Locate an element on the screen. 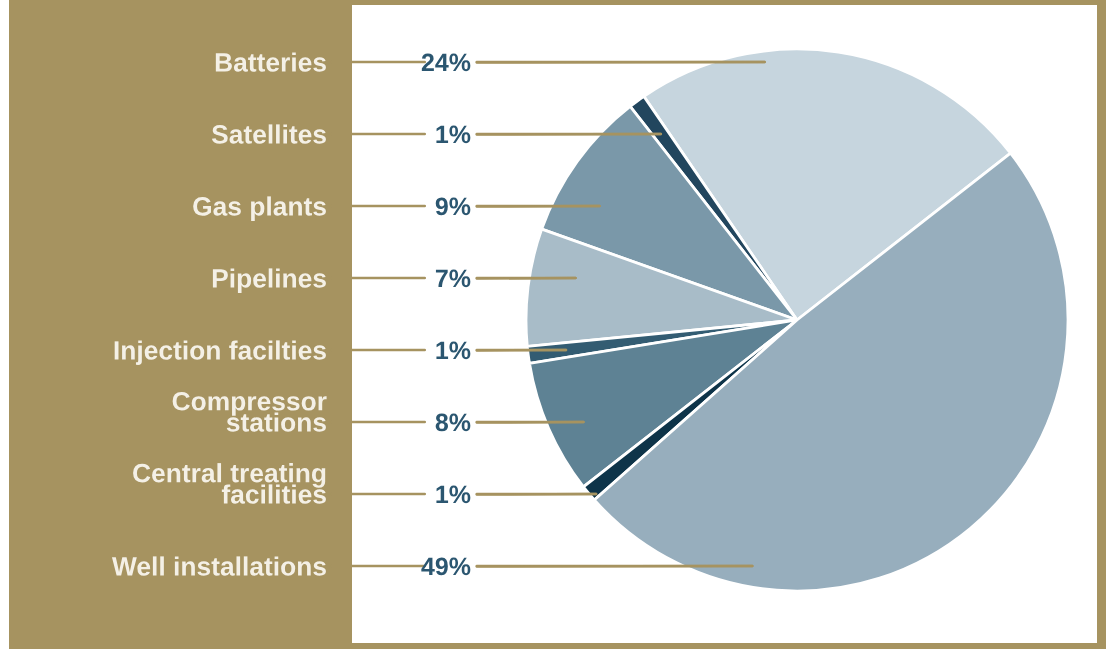 This screenshot has width=1106, height=649. slice-label: Batteries is located at coordinates (270, 62).